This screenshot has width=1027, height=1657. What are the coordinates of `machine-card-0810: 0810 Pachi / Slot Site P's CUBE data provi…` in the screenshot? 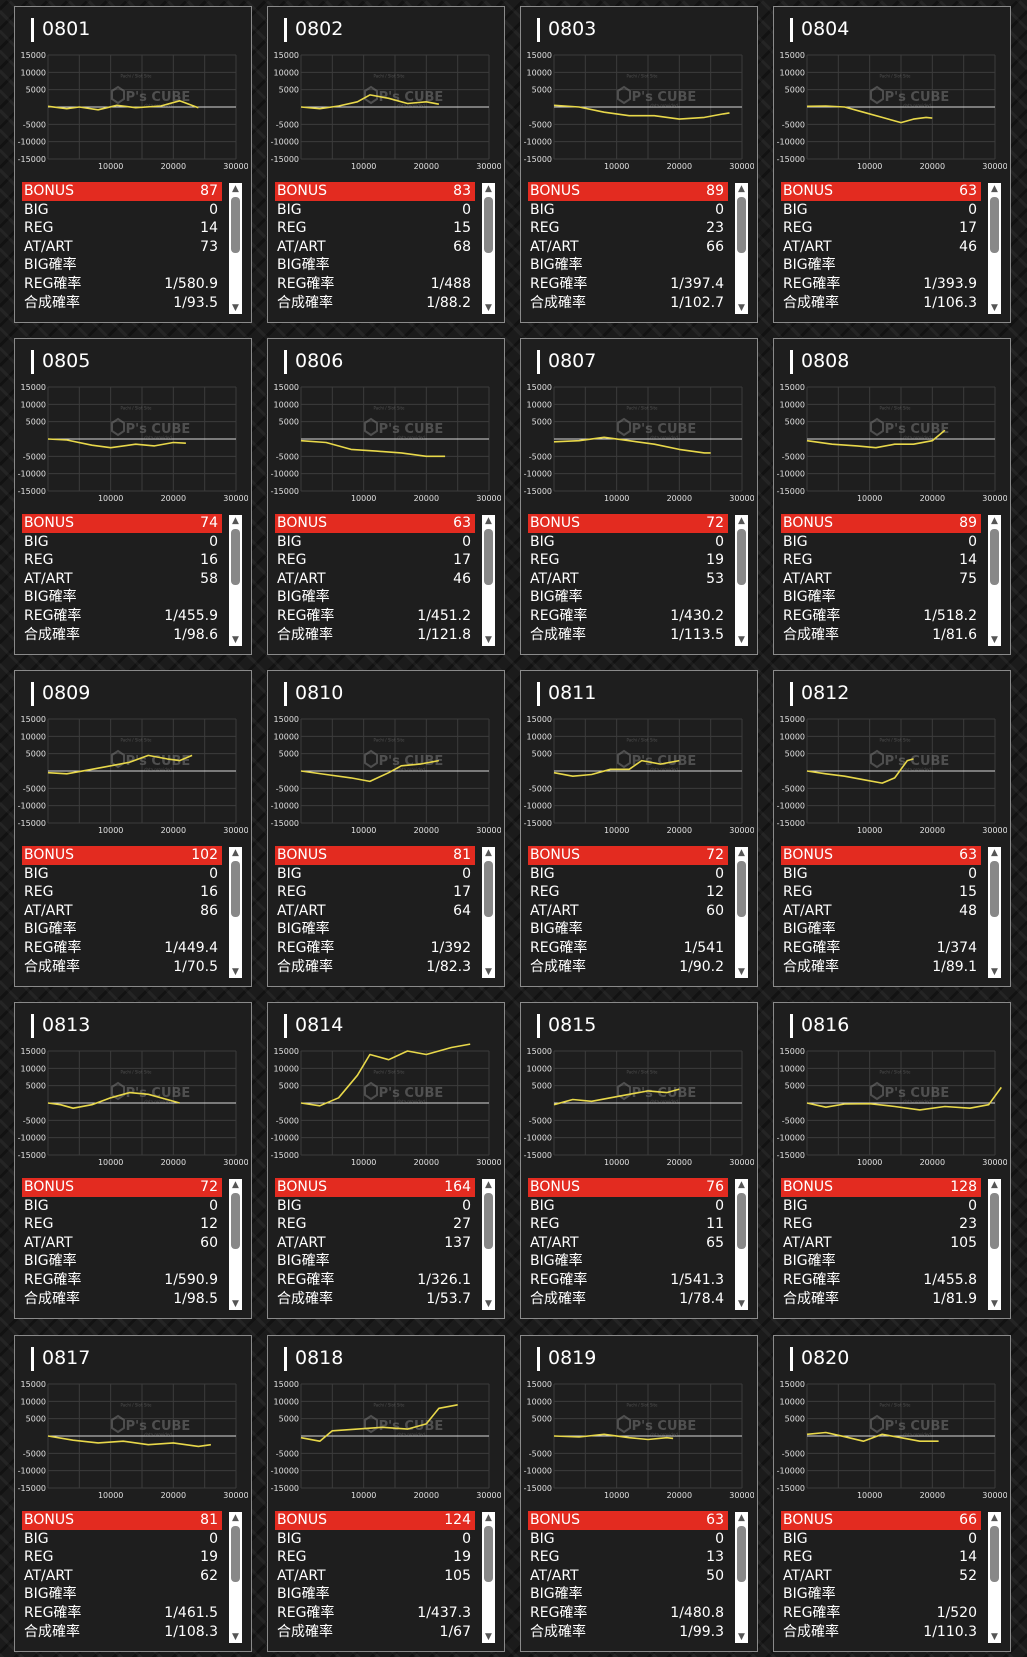 It's located at (386, 828).